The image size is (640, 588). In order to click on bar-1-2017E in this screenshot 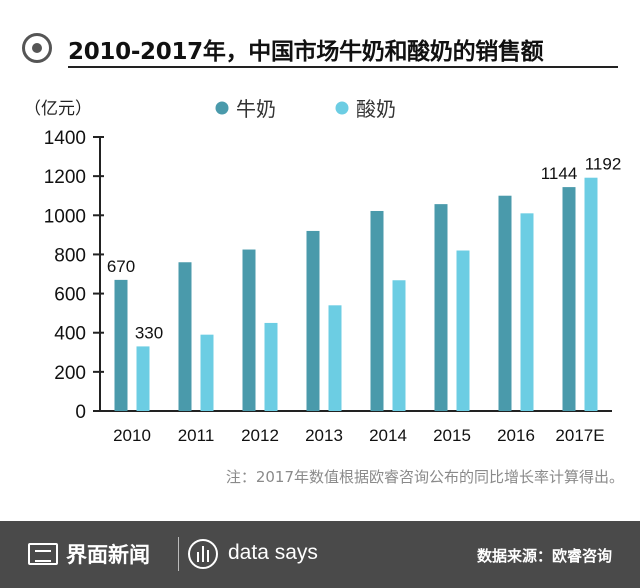, I will do `click(591, 294)`.